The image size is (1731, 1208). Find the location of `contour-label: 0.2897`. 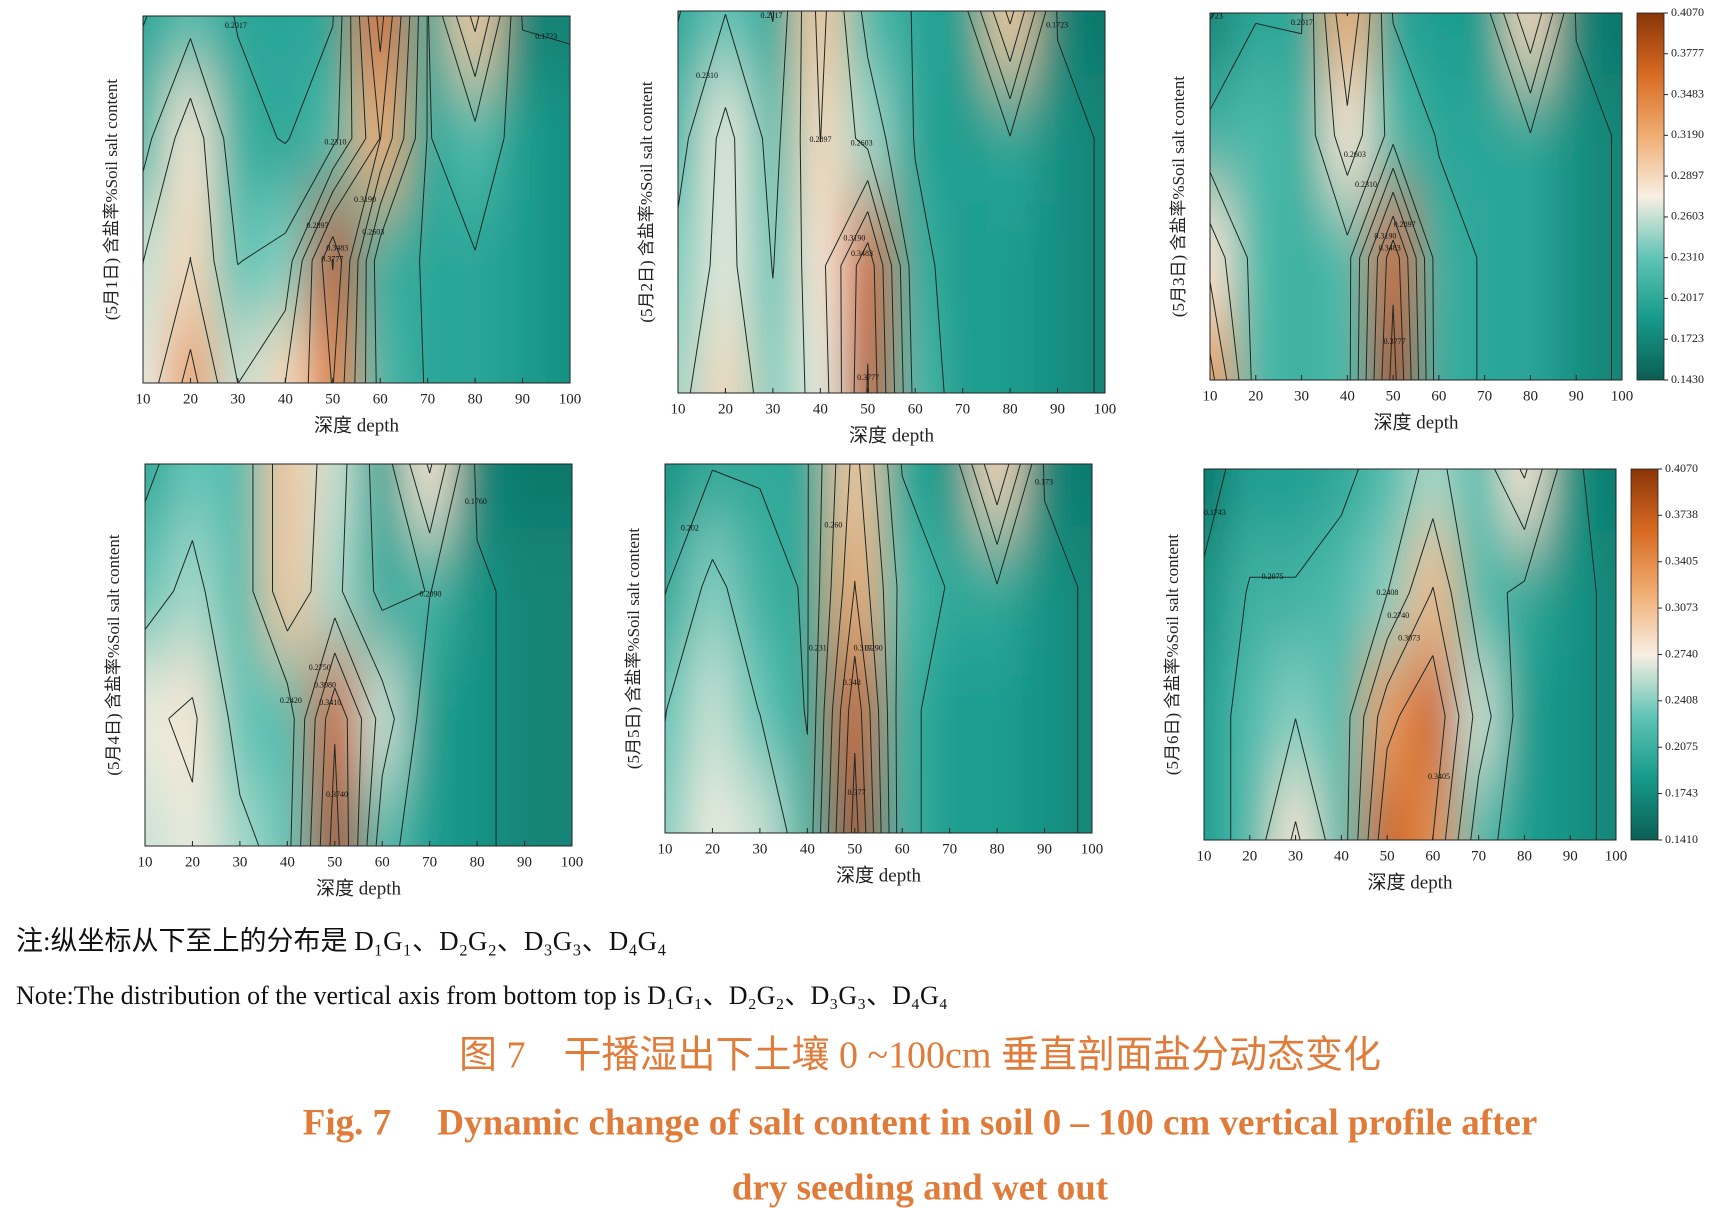

contour-label: 0.2897 is located at coordinates (317, 225).